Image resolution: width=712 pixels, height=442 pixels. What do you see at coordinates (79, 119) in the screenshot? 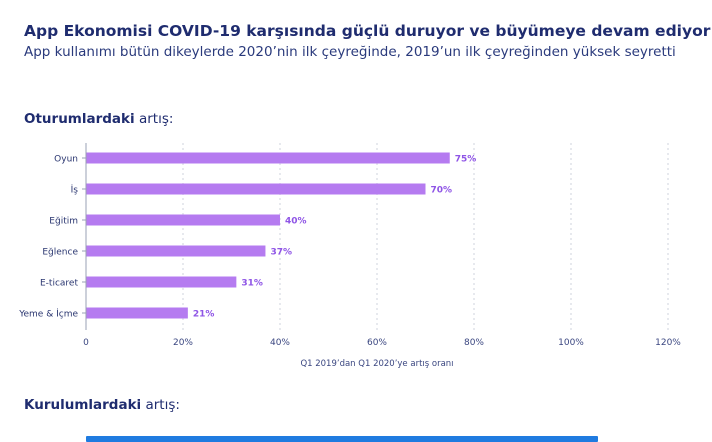
I see `sessions-heading-bold: Oturumlardaki` at bounding box center [79, 119].